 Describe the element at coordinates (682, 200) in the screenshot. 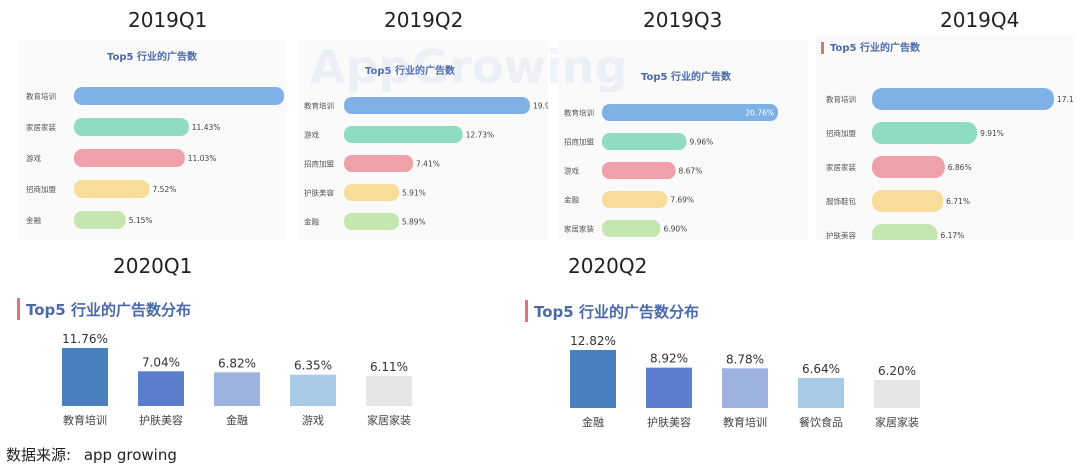

I see `value-label: 7.69%` at that location.